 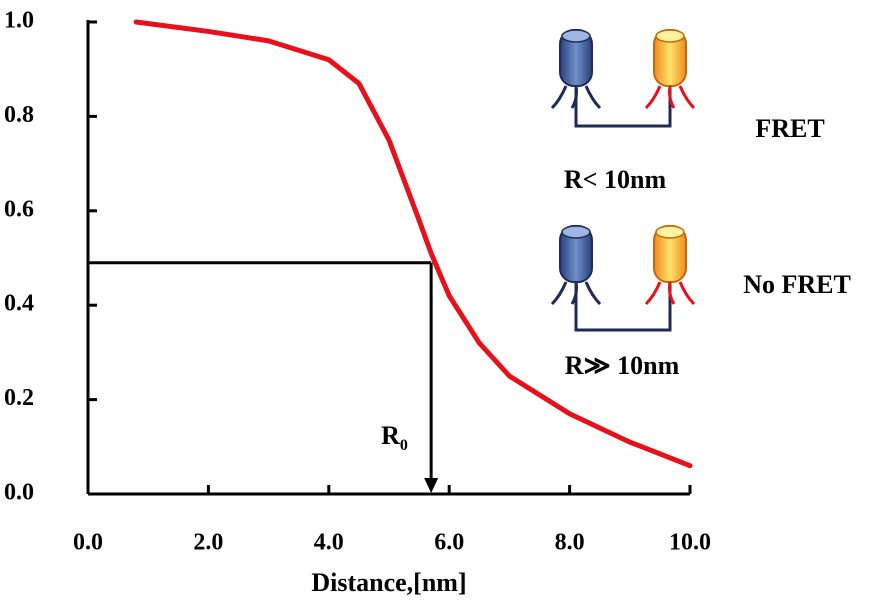 What do you see at coordinates (623, 78) in the screenshot?
I see `fret-pair` at bounding box center [623, 78].